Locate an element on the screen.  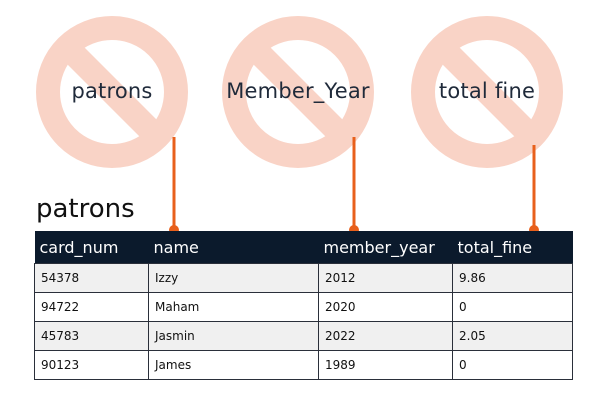
cell-member-year: 2020 is located at coordinates (385, 307).